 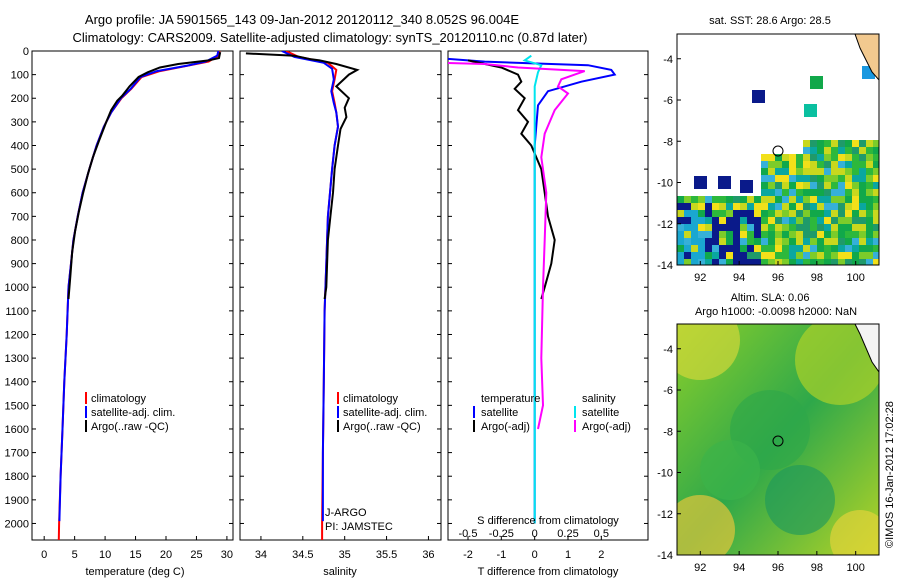 What do you see at coordinates (668, 101) in the screenshot?
I see `map-y-tick-label: -6` at bounding box center [668, 101].